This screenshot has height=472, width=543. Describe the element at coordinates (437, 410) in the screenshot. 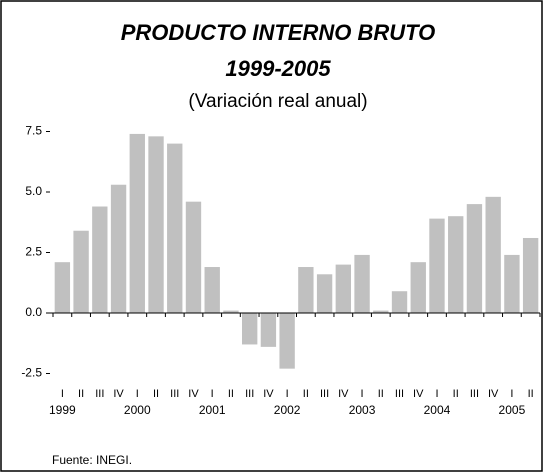

I see `year-label: 2004` at that location.